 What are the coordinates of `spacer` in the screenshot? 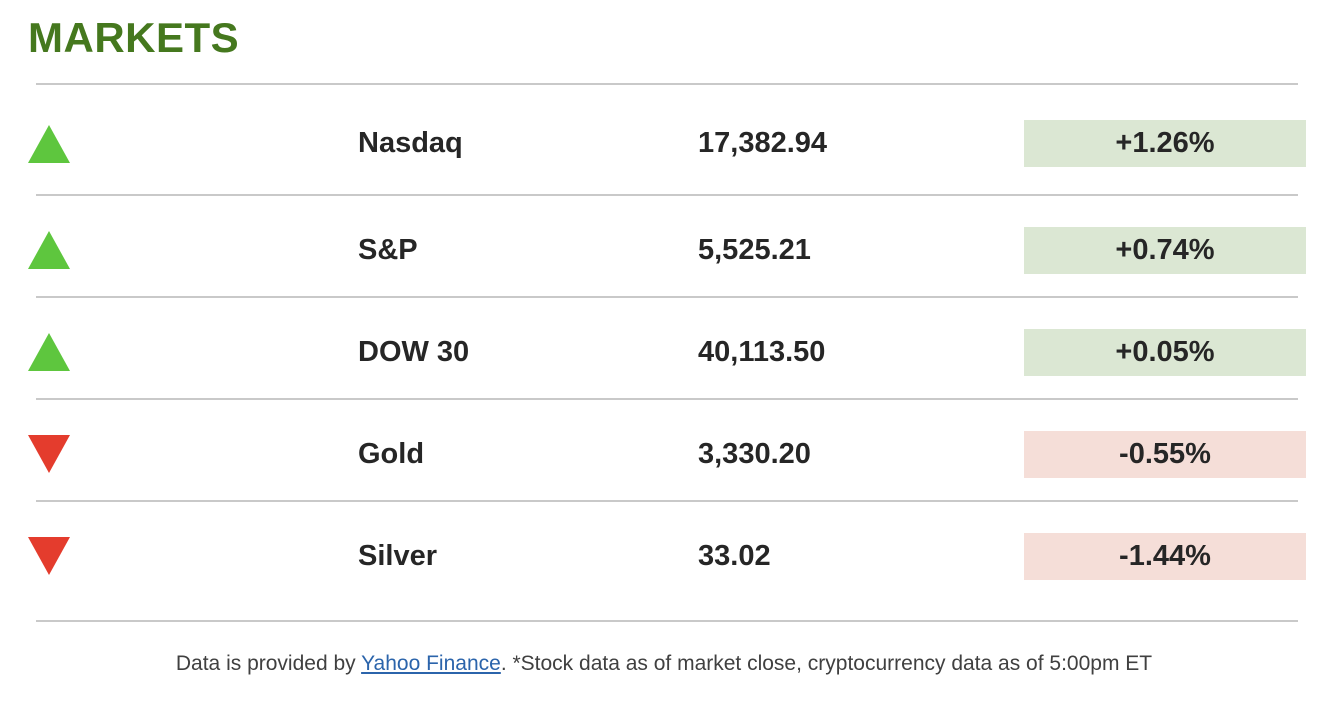 It's located at (667, 611).